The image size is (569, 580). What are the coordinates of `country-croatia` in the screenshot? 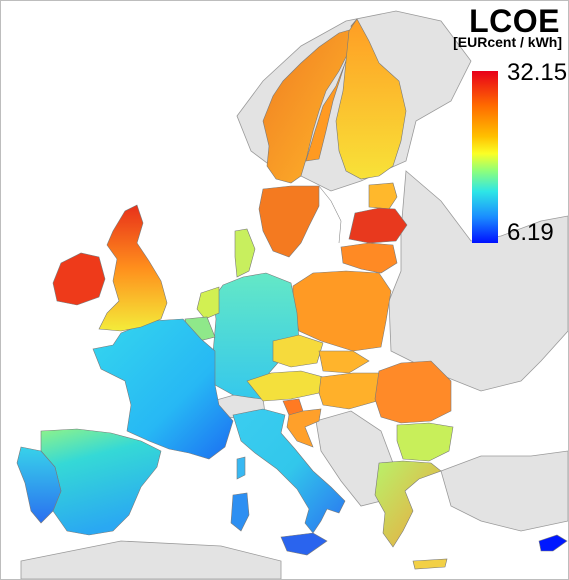 It's located at (304, 428).